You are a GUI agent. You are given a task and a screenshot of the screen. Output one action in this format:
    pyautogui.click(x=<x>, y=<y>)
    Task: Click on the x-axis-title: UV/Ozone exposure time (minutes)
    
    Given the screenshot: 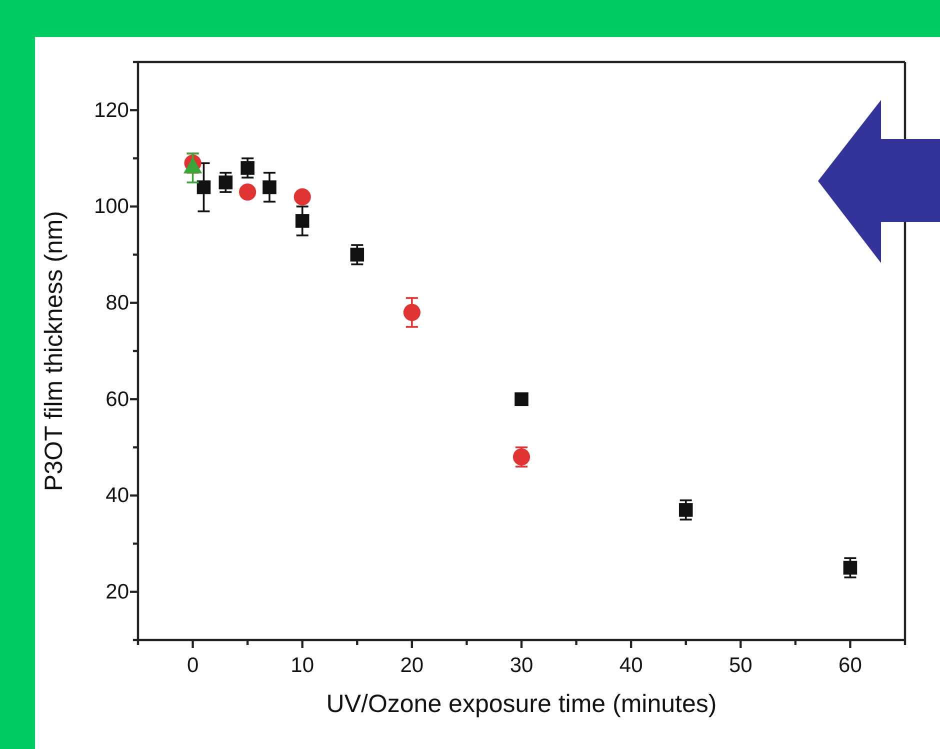 What is the action you would take?
    pyautogui.click(x=521, y=704)
    